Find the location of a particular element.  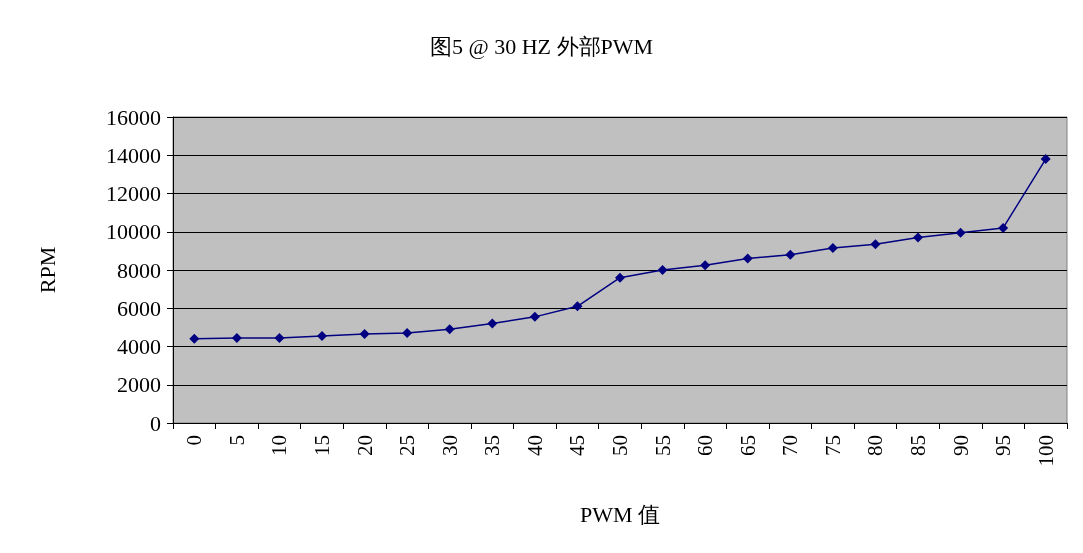

chart-title: 图5 @ 30 HZ 外部PWM is located at coordinates (541, 46).